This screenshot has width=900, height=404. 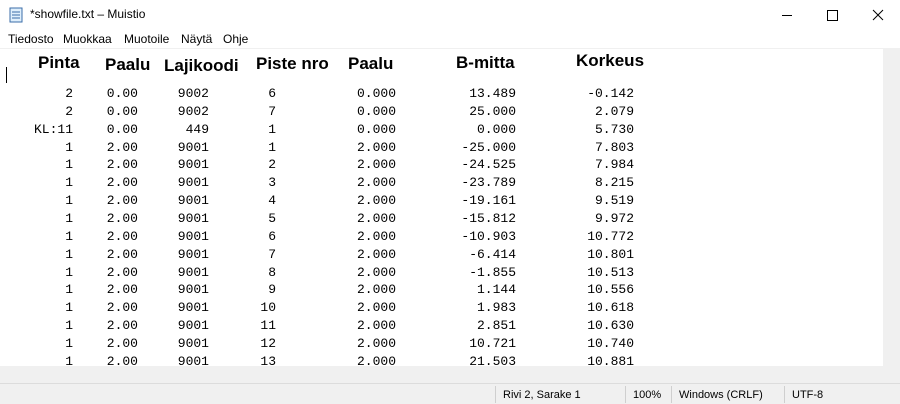 What do you see at coordinates (496, 326) in the screenshot?
I see `table-cell: 2.851` at bounding box center [496, 326].